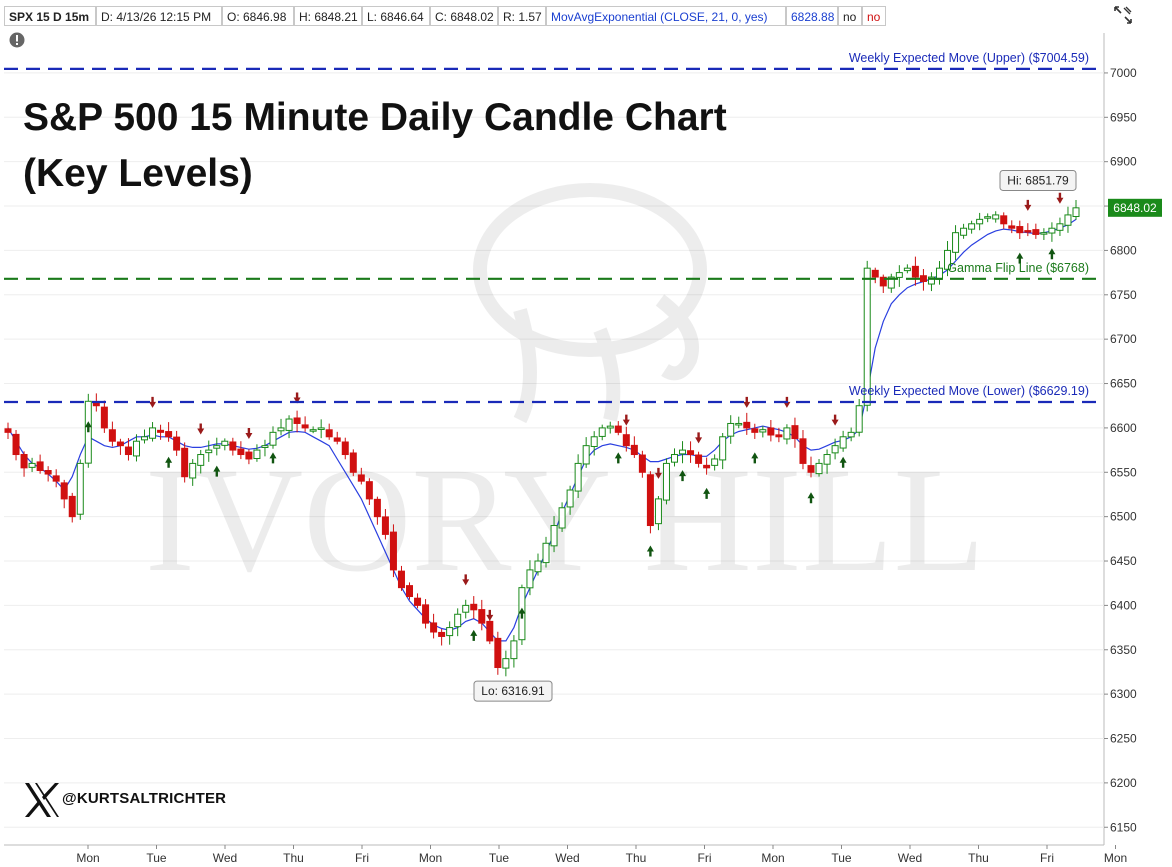 This screenshot has height=867, width=1172. Describe the element at coordinates (1123, 339) in the screenshot. I see `y-tick-label: 6700` at that location.